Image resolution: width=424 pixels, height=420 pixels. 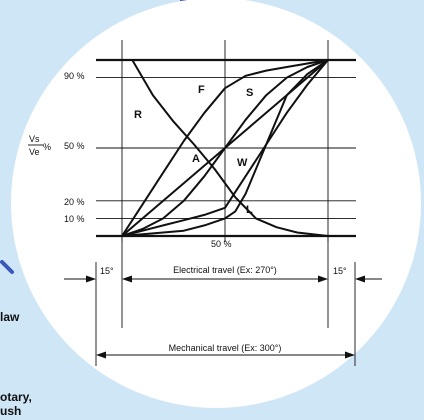 What do you see at coordinates (47, 147) in the screenshot?
I see `y-unit-suffix: %` at bounding box center [47, 147].